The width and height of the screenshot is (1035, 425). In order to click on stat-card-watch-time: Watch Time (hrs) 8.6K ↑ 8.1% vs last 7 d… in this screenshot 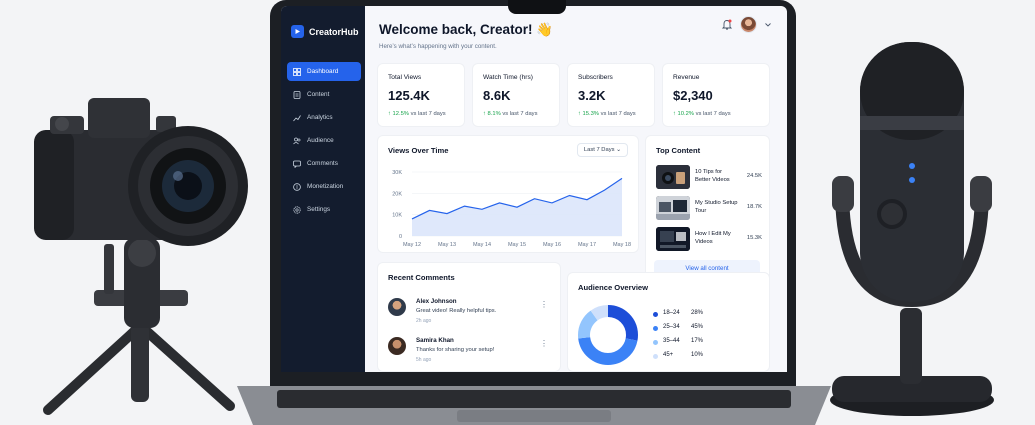, I will do `click(516, 95)`.